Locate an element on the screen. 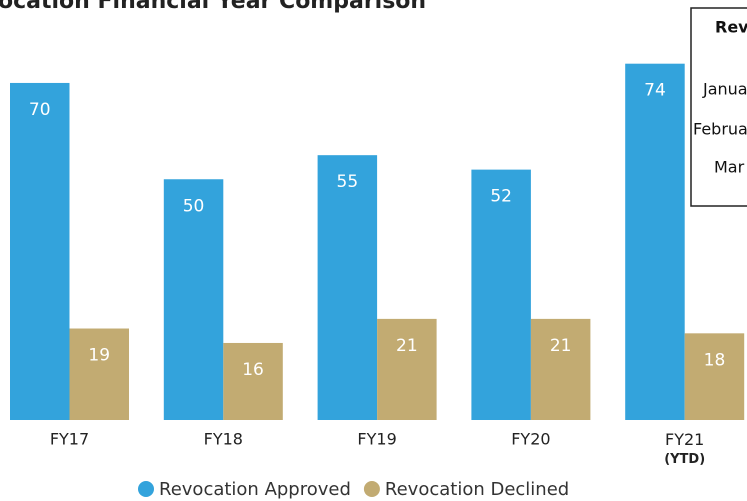  x-tick-label: FY20 is located at coordinates (530, 439).